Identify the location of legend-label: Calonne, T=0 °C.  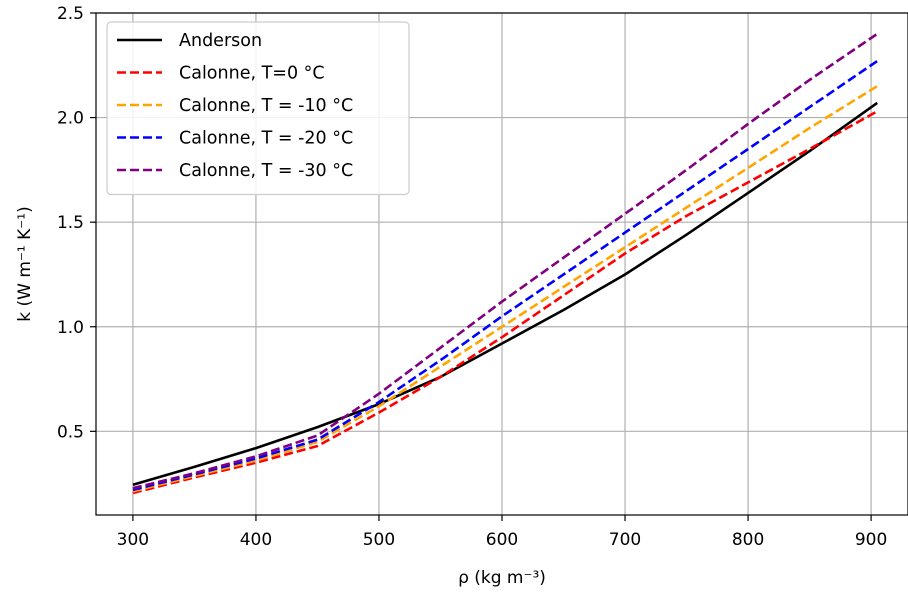
(252, 74).